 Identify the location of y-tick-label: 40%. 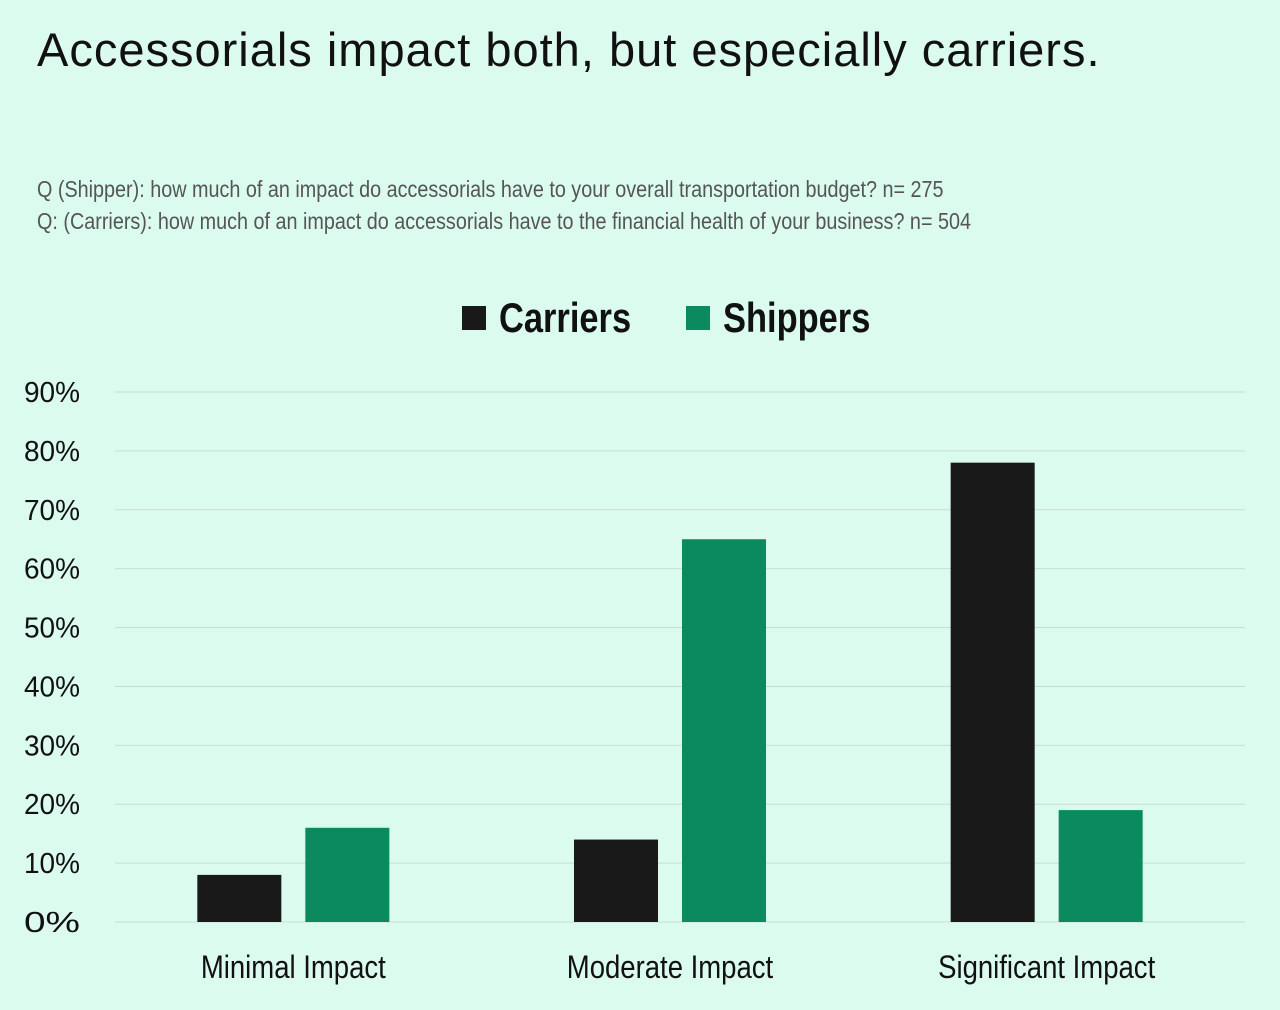
(52, 687).